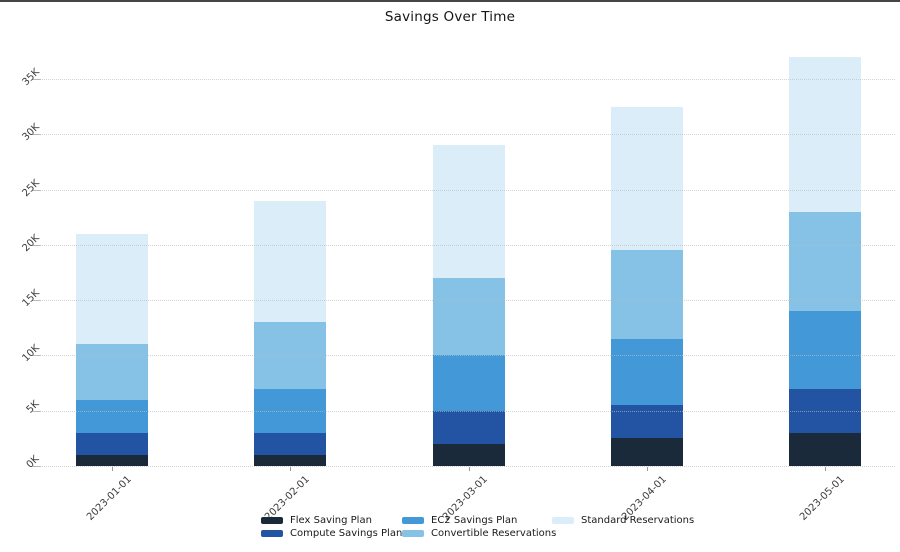  I want to click on y-axis-label-0K: 0K, so click(33, 462).